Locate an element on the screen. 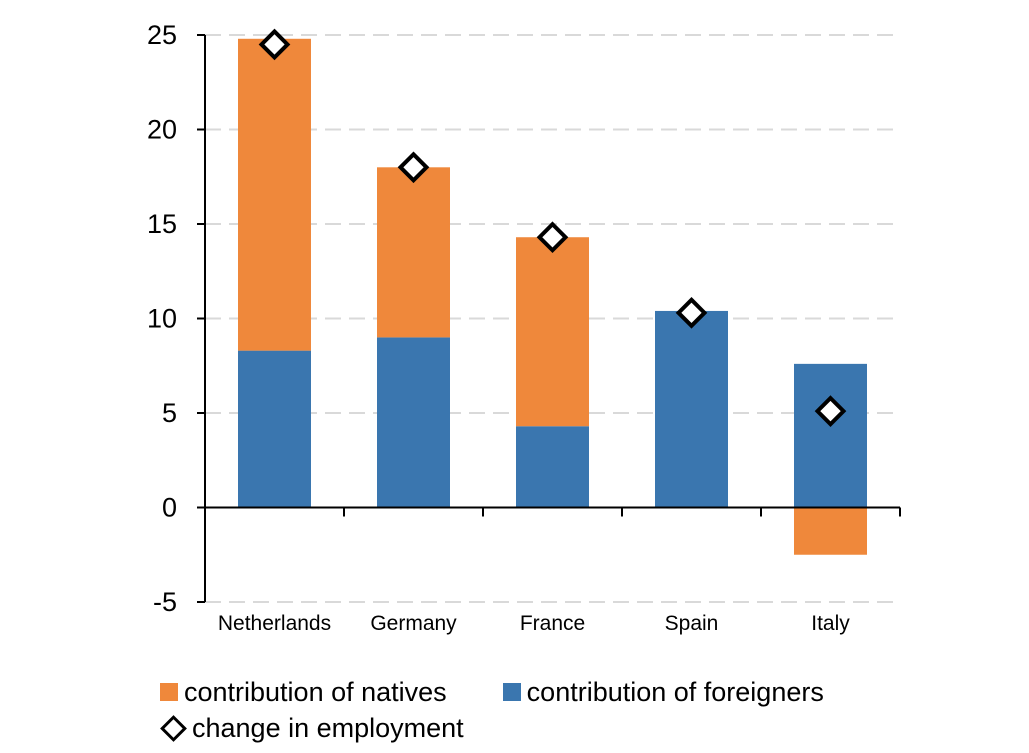 This screenshot has width=1029, height=753. legend-natives-label: contribution of natives is located at coordinates (315, 691).